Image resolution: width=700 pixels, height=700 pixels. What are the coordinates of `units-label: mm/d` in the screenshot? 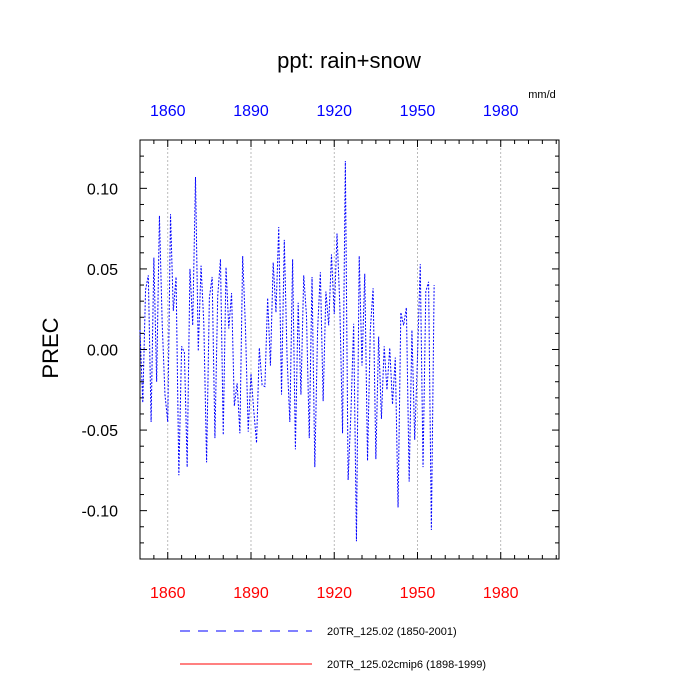 It's located at (542, 95).